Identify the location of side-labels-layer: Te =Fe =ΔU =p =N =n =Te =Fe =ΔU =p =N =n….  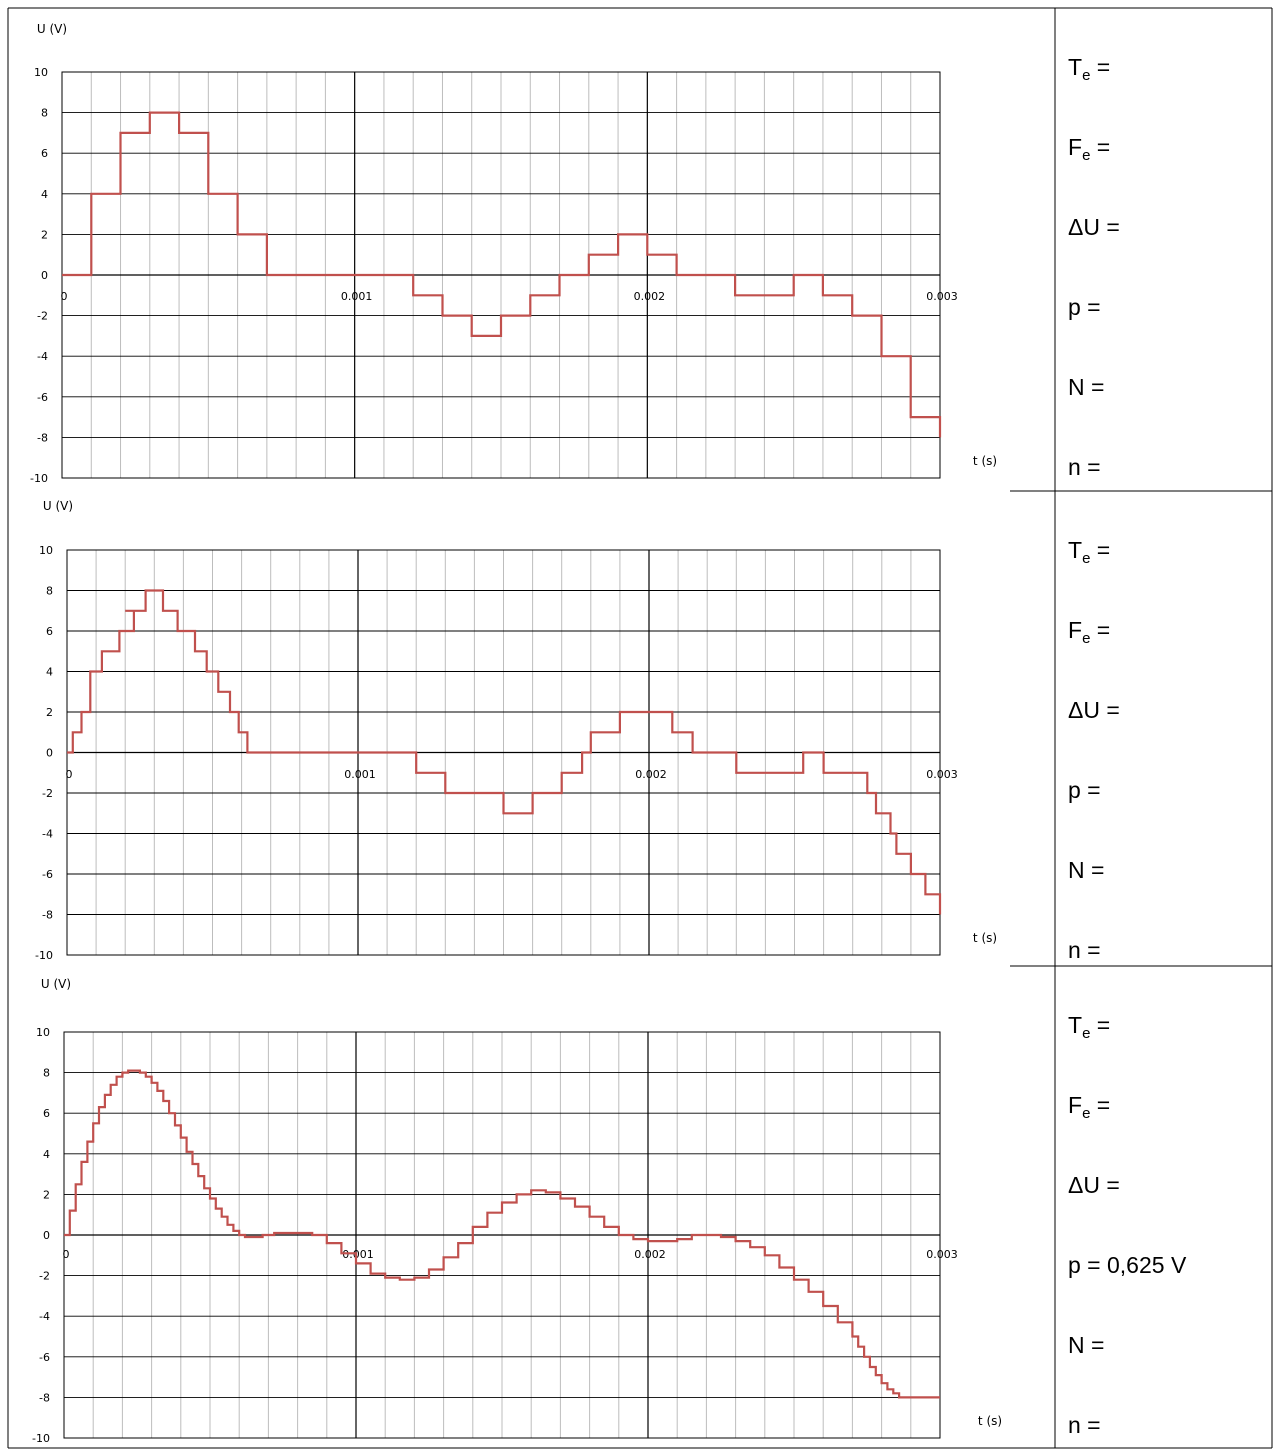
(1127, 746).